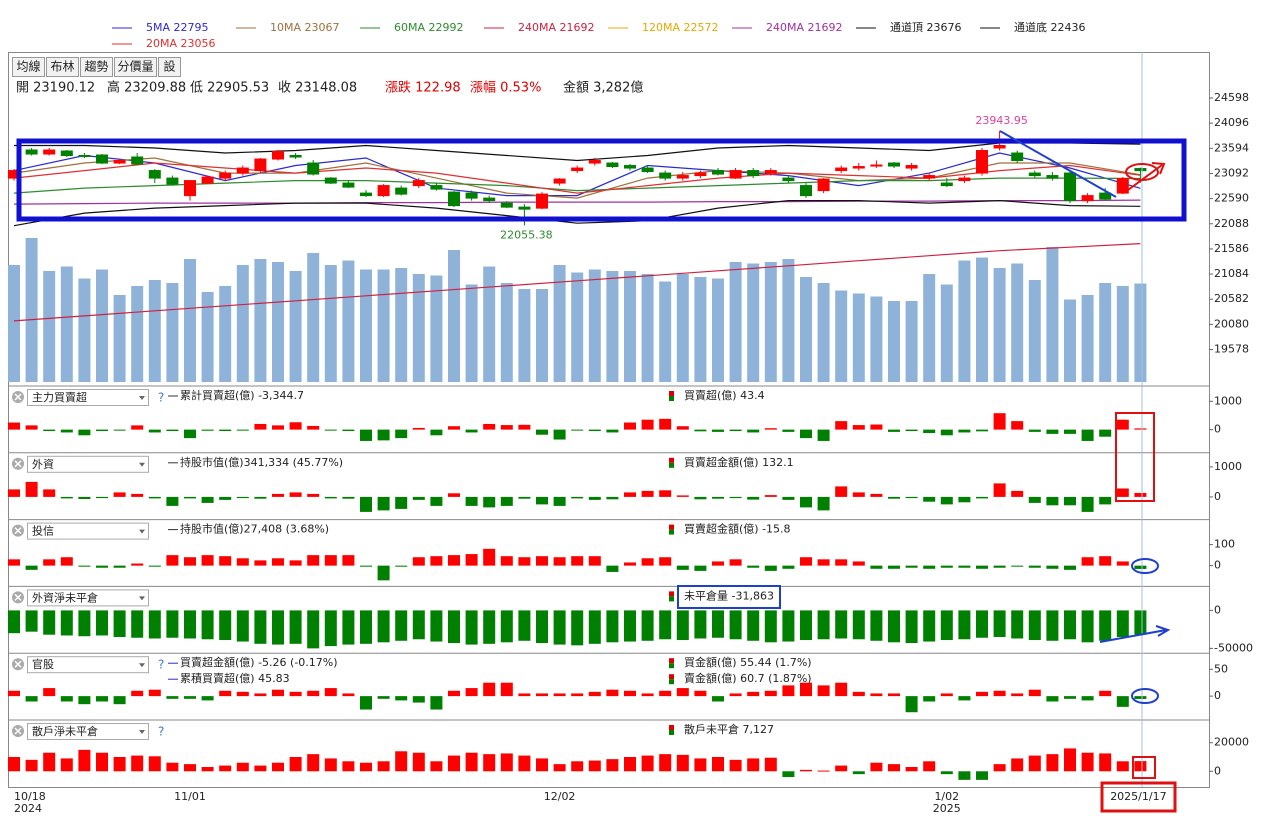 This screenshot has width=1267, height=819. I want to click on dropdown-arrow, so click(142, 598).